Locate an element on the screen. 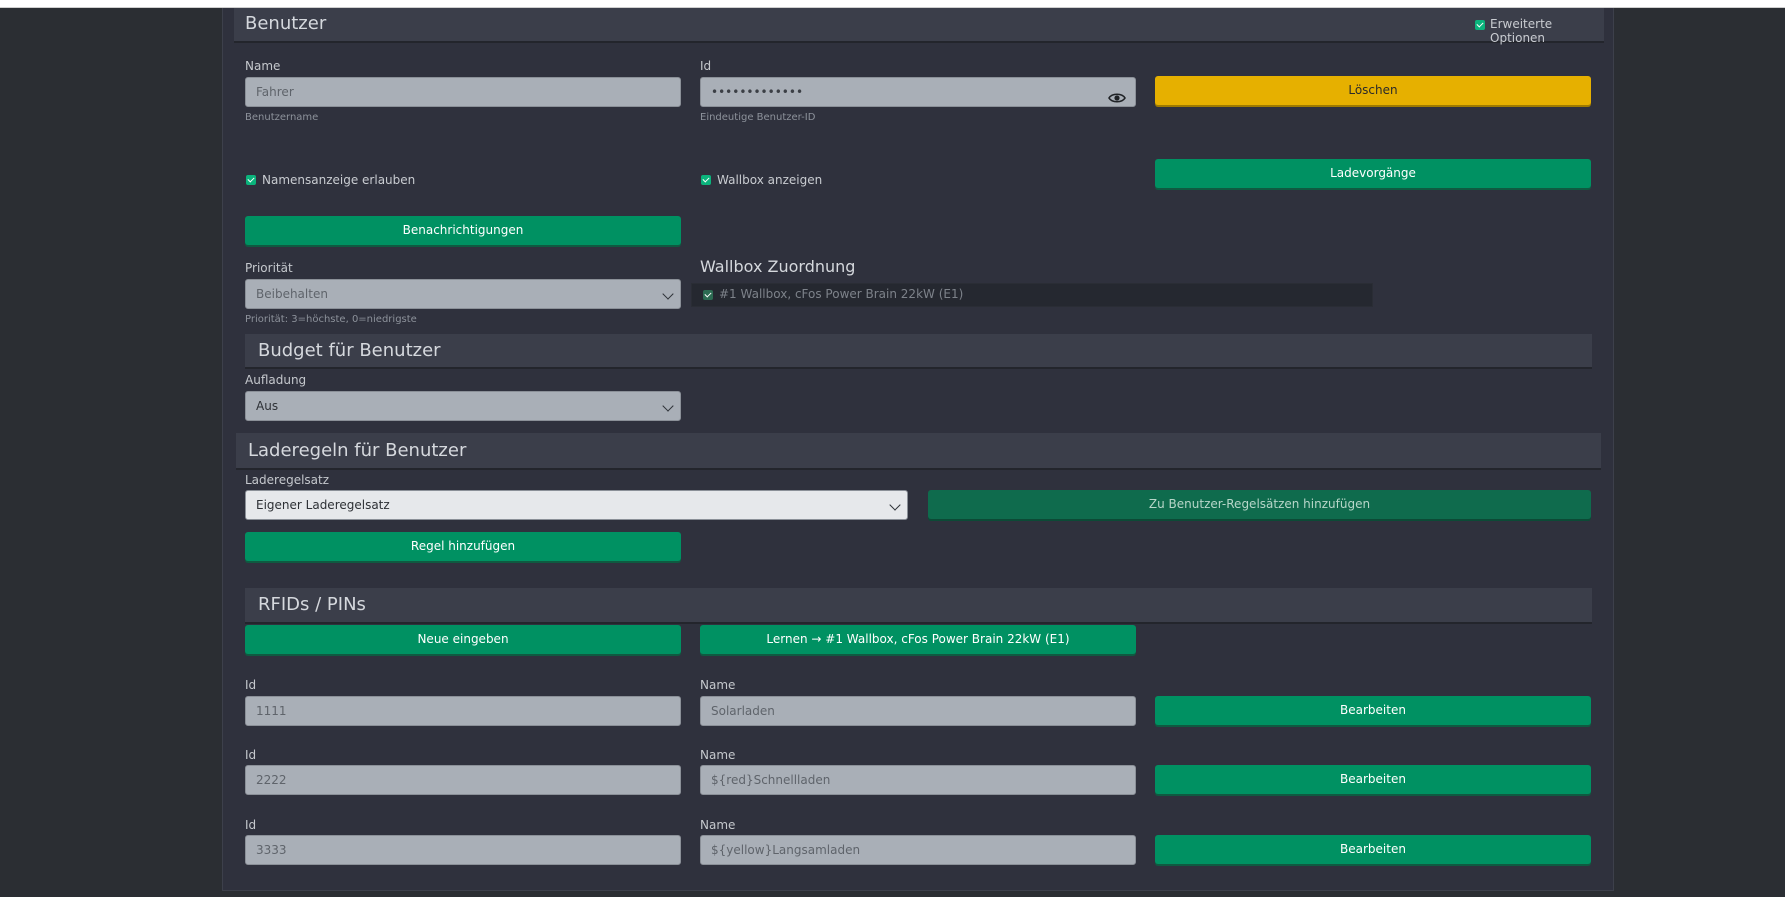 This screenshot has height=897, width=1785. budget-section-title: Budget für Benutzer is located at coordinates (349, 350).